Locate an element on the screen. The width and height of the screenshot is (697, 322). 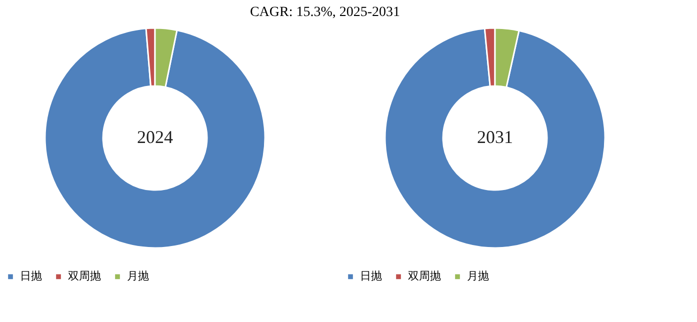
text: 2031 is located at coordinates (495, 137).